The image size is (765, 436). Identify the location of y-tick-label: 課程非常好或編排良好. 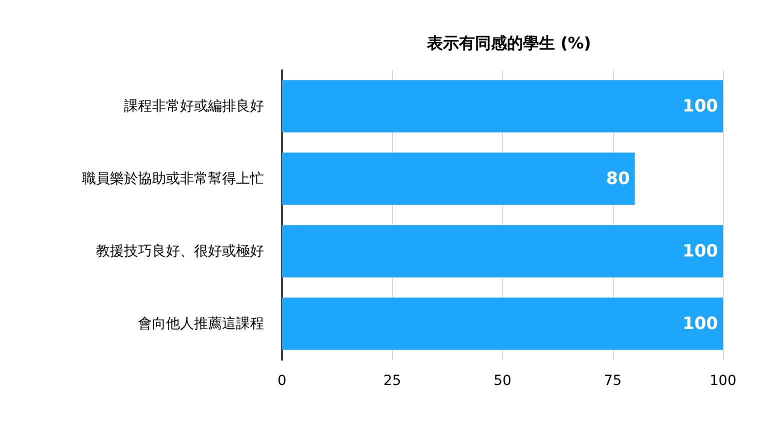
(194, 106).